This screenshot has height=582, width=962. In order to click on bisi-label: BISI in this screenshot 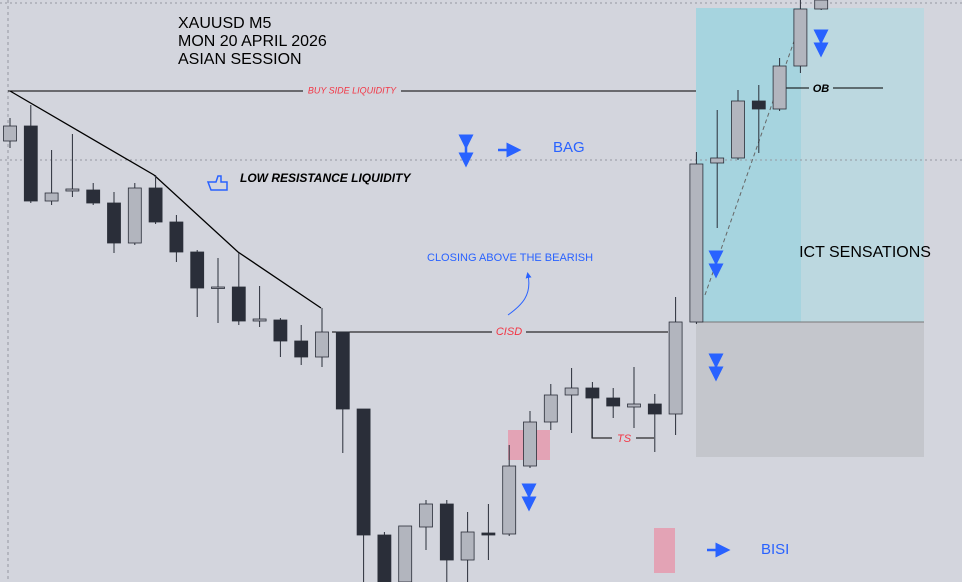, I will do `click(775, 549)`.